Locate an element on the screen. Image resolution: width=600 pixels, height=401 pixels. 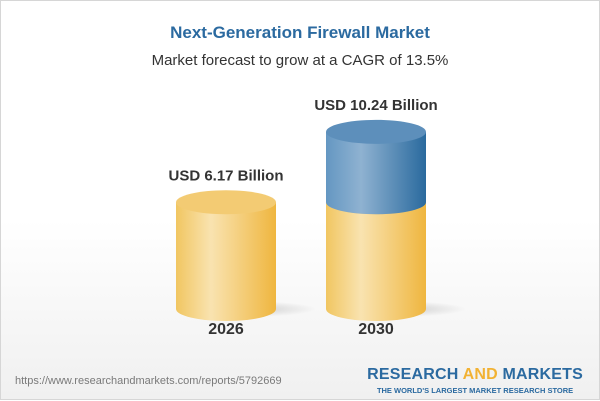
bar-2030-growth-body is located at coordinates (376, 173).